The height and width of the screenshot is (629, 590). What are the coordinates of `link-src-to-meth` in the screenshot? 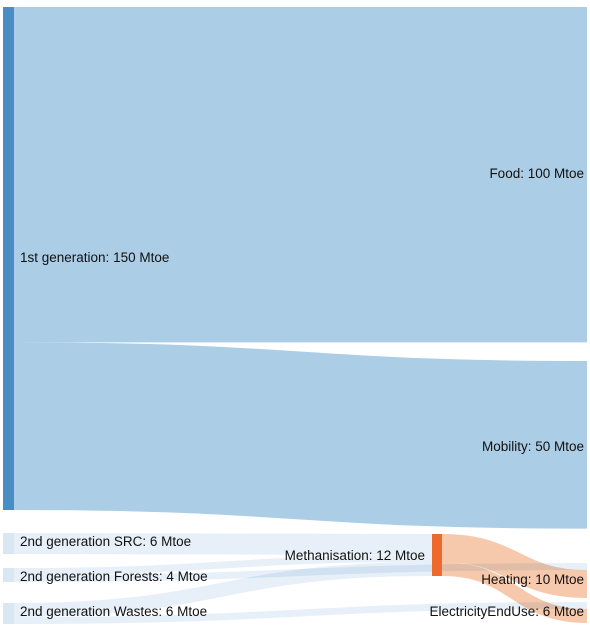 It's located at (223, 544).